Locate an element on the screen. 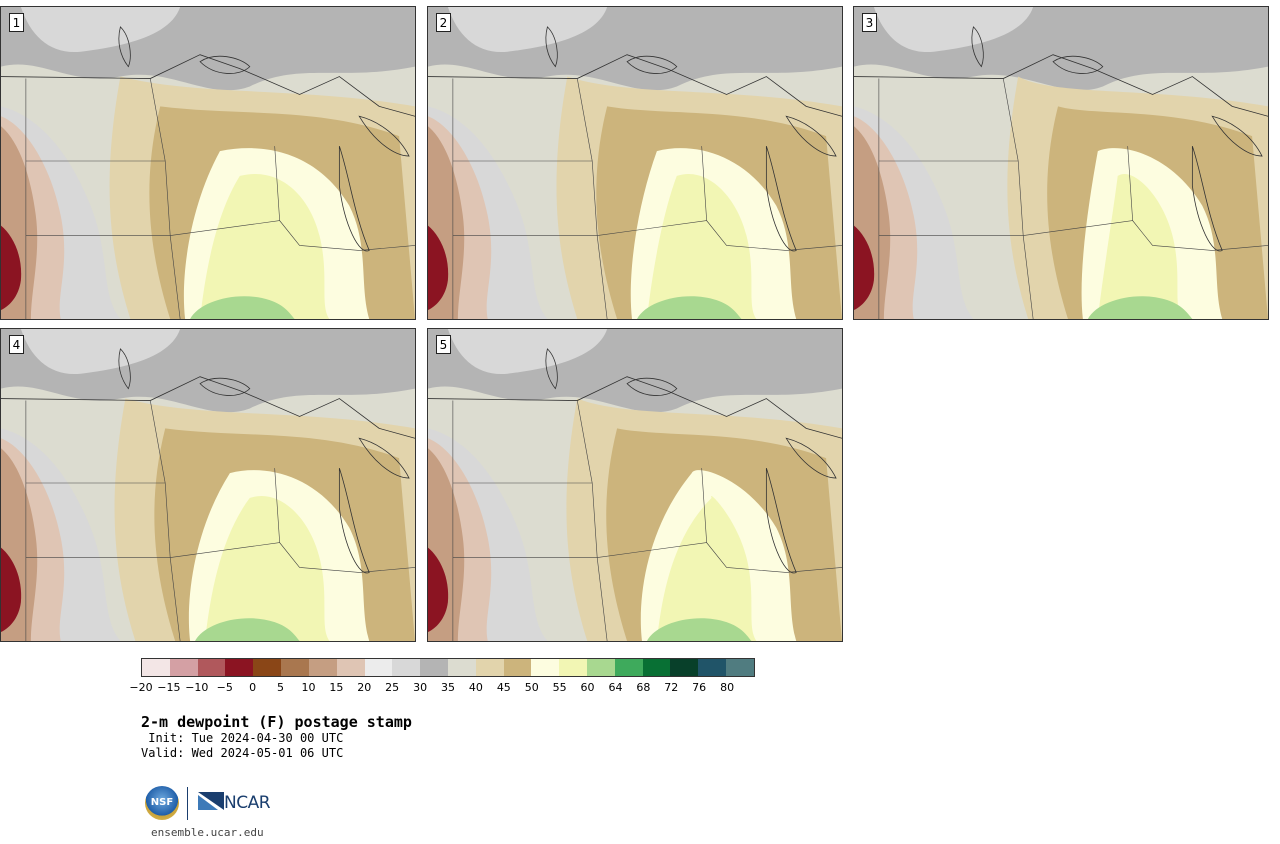 The height and width of the screenshot is (844, 1280). colorbar-tick-label: 60 is located at coordinates (587, 687).